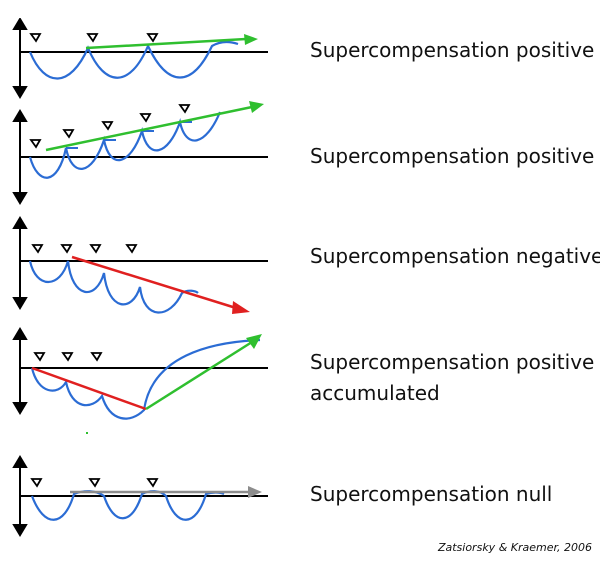 This screenshot has width=600, height=564. Describe the element at coordinates (514, 547) in the screenshot. I see `citation: Zatsiorsky & Kraemer, 2006` at that location.